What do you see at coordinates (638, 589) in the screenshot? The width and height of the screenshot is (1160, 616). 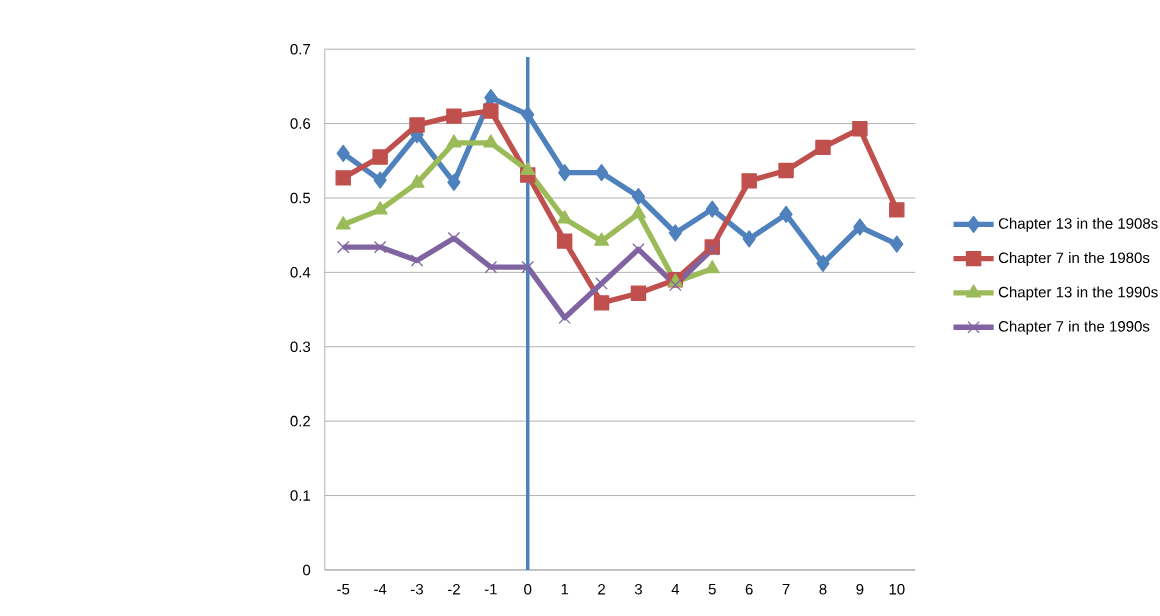 I see `x-tick-label: 3` at bounding box center [638, 589].